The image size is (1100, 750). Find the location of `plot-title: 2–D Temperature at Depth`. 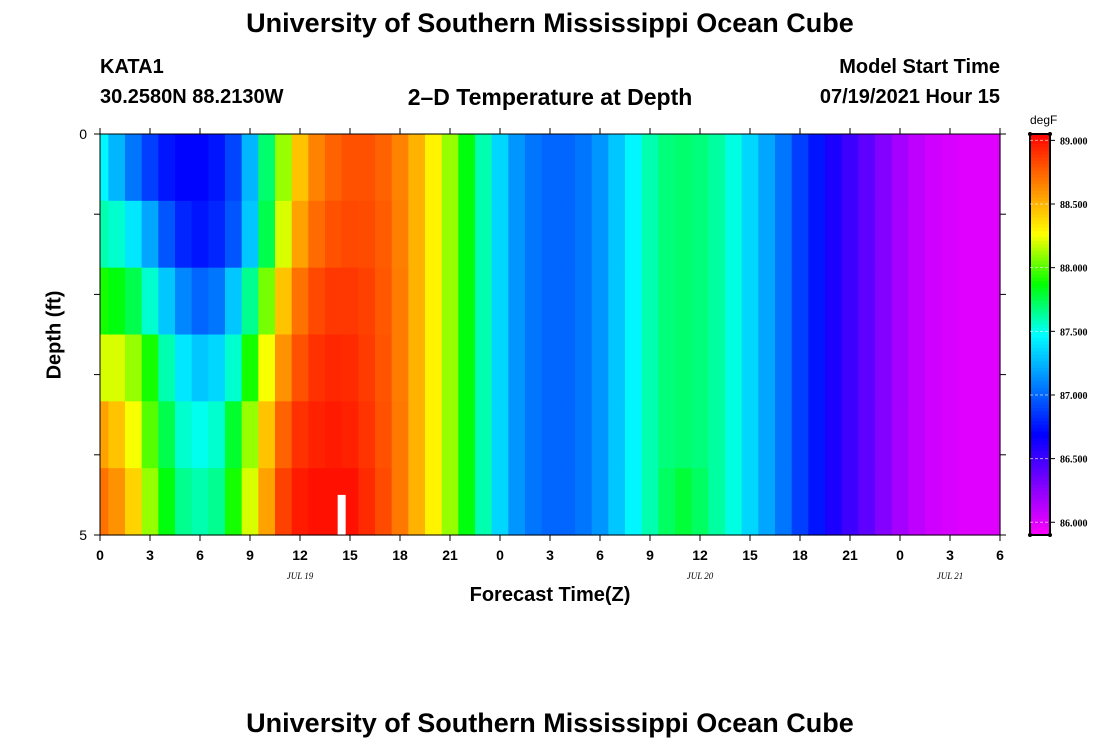

plot-title: 2–D Temperature at Depth is located at coordinates (550, 97).